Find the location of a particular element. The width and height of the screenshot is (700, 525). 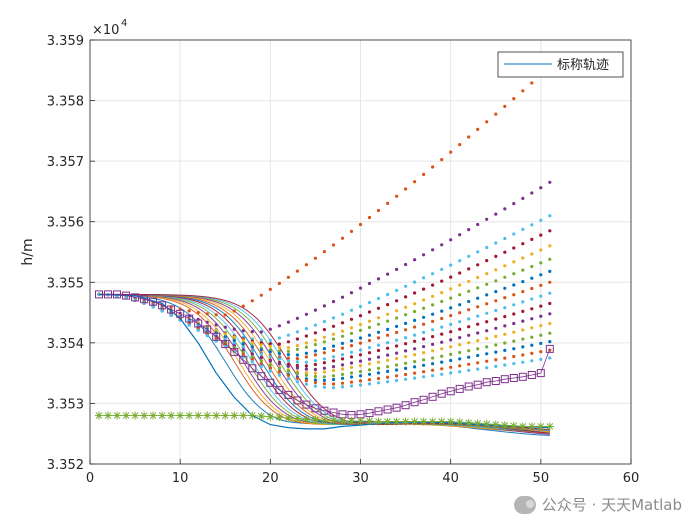

x-tick-label: 50 is located at coordinates (541, 478).